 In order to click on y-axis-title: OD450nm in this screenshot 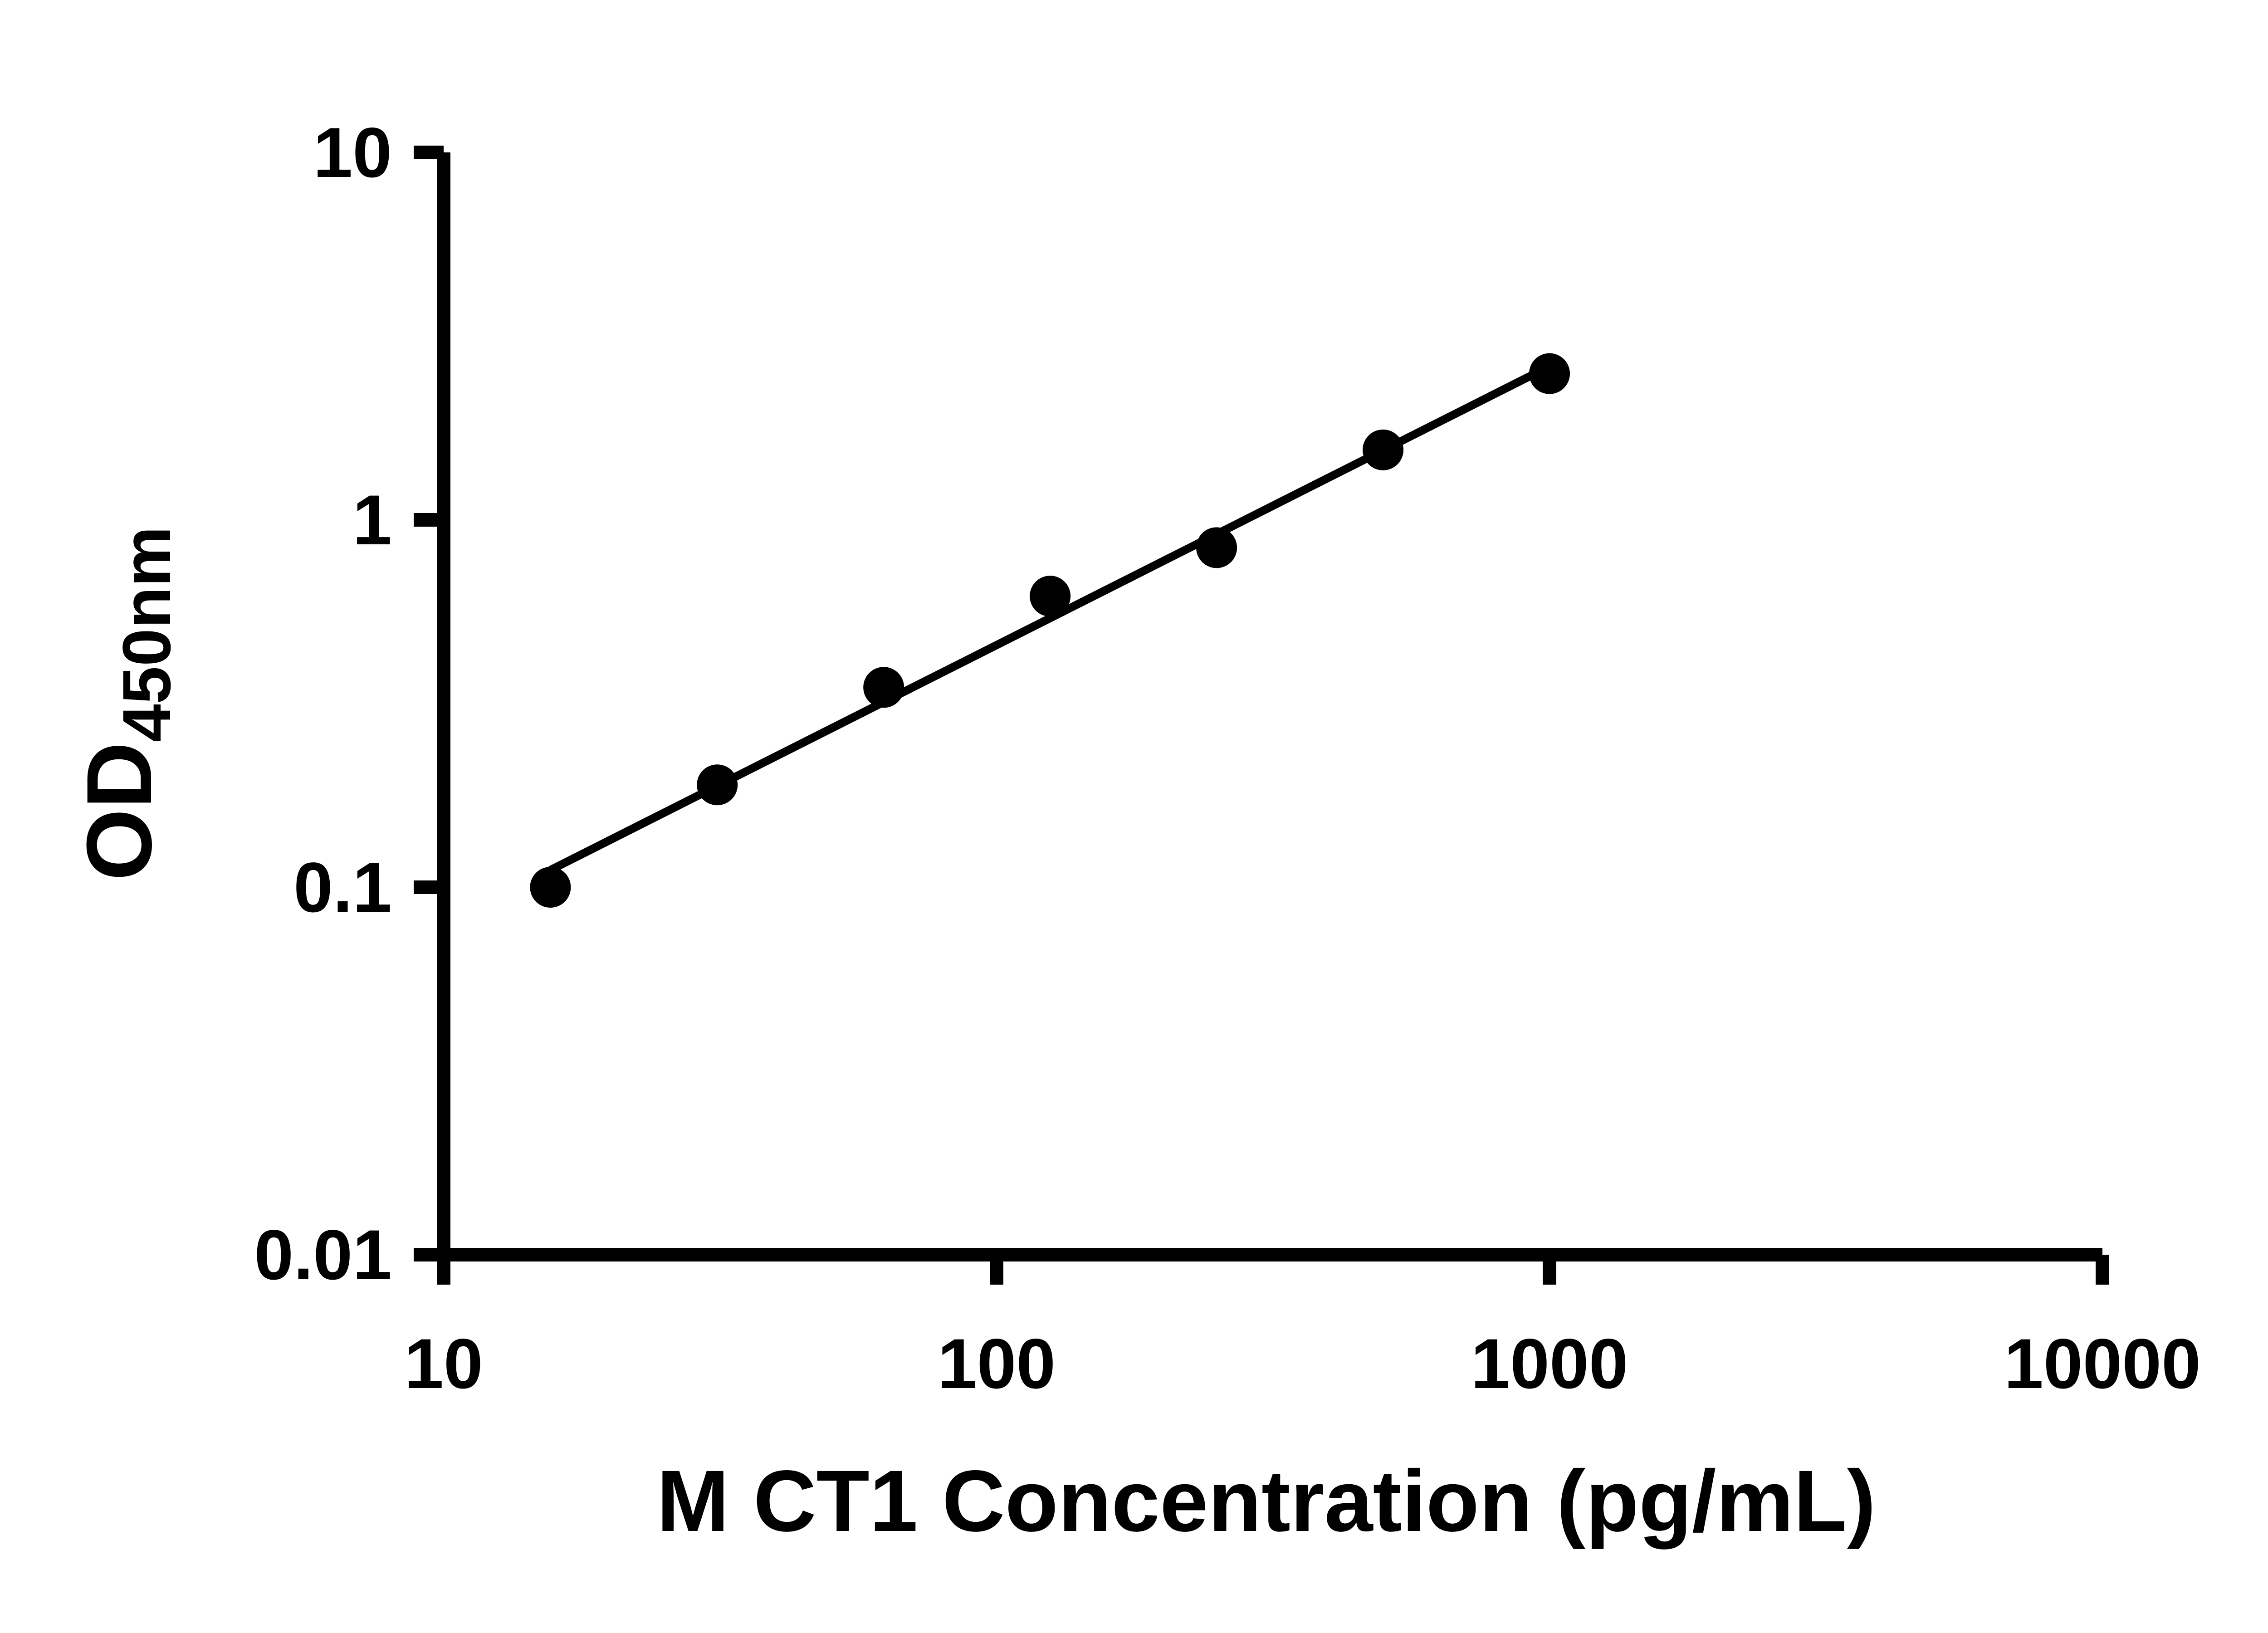, I will do `click(126, 703)`.